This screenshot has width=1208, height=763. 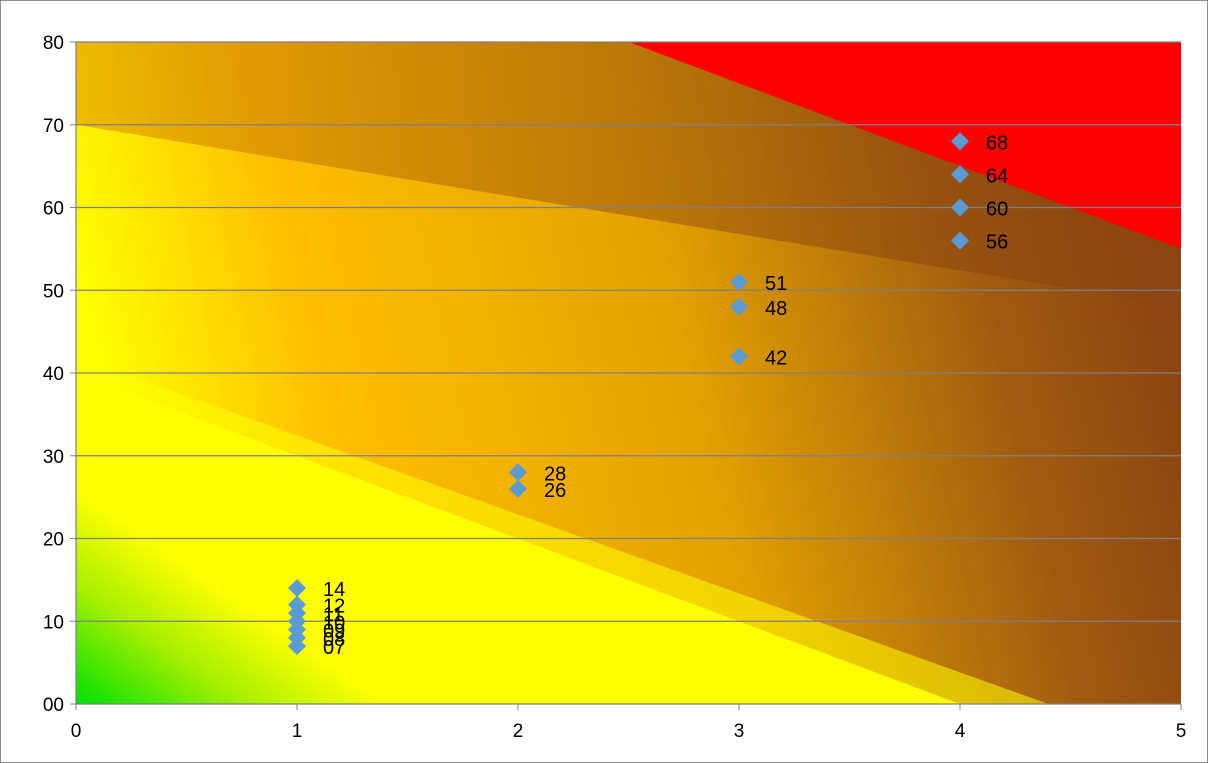 I want to click on data-label: 28, so click(x=555, y=474).